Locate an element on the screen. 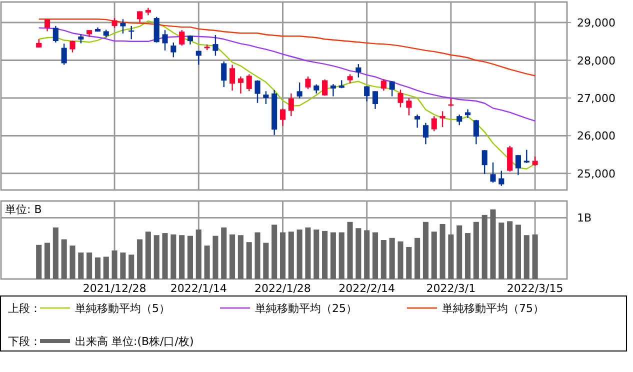 This screenshot has height=372, width=633. legend-label: 単純移動平均（5） is located at coordinates (122, 308).